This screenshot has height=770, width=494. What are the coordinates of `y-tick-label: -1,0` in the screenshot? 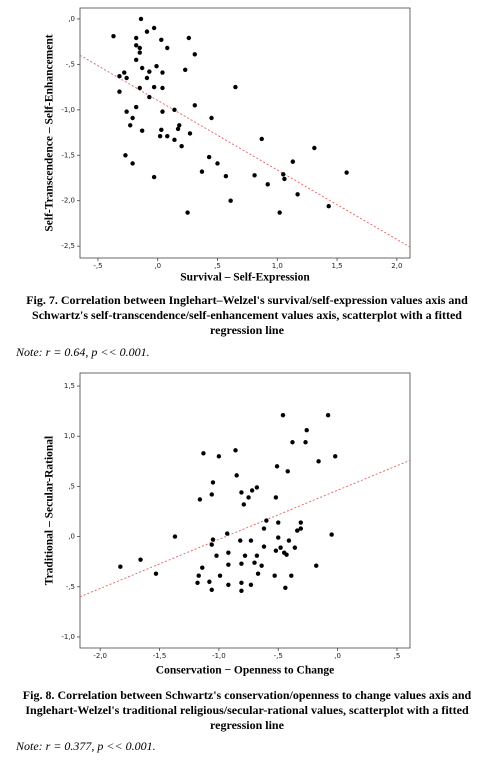 It's located at (68, 110).